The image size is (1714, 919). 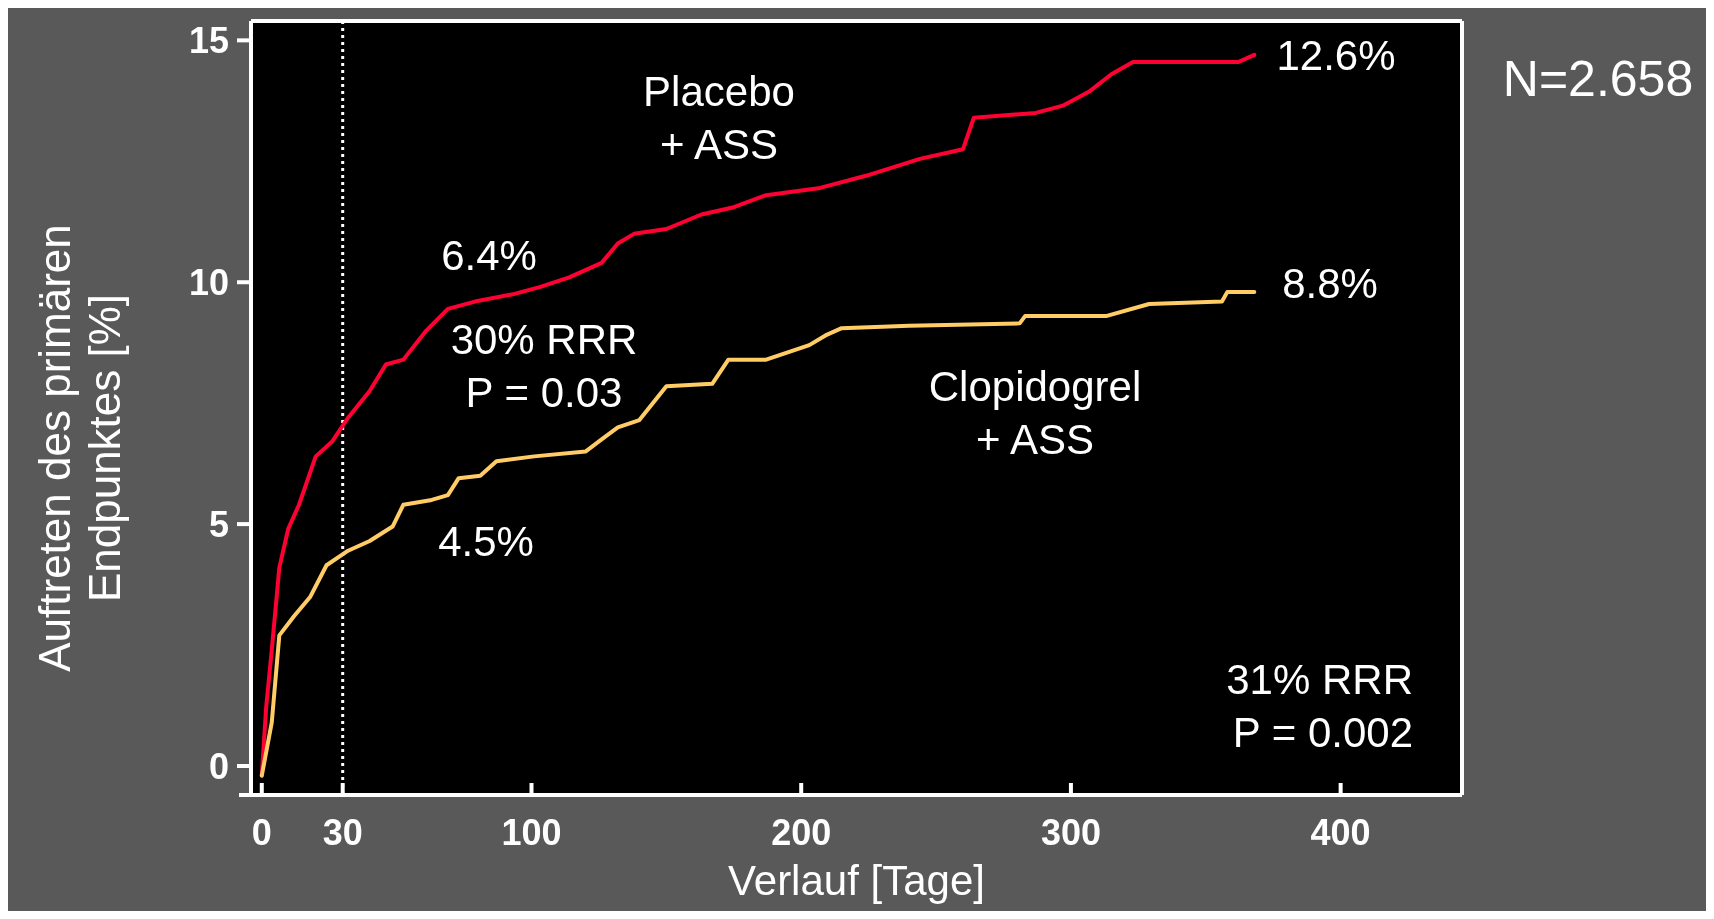 I want to click on y-tick-label: 0, so click(x=218, y=766).